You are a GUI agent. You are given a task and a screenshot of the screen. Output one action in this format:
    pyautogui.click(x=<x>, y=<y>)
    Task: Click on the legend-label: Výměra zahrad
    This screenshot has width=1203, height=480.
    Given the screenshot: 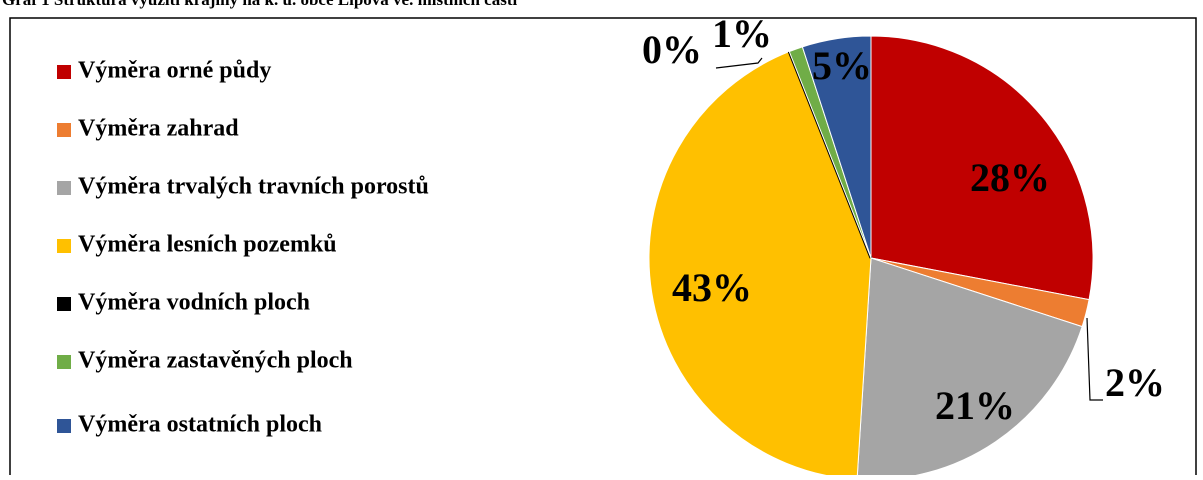 What is the action you would take?
    pyautogui.click(x=158, y=129)
    